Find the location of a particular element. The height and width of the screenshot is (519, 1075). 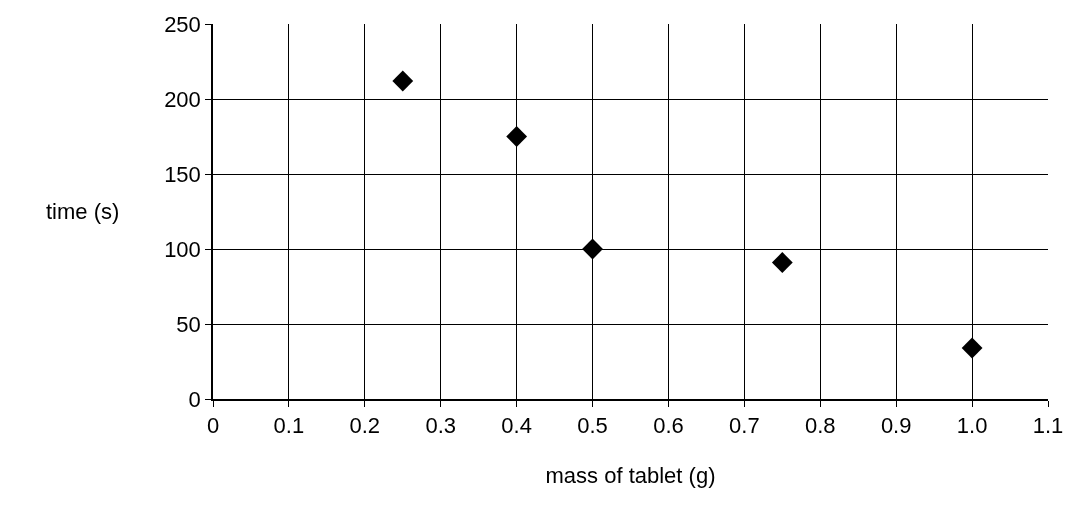

x-tick-label: 0.5 is located at coordinates (592, 426).